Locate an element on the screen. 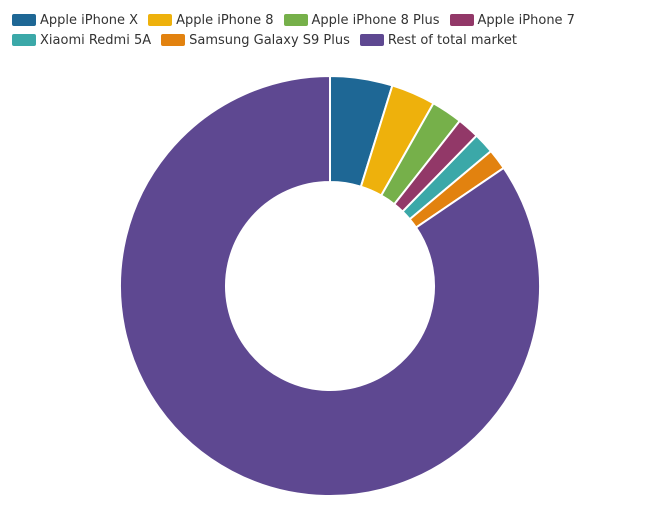 The height and width of the screenshot is (516, 661). legend-item-apple-iphone-8-plus: Apple iPhone 8 Plus is located at coordinates (361, 20).